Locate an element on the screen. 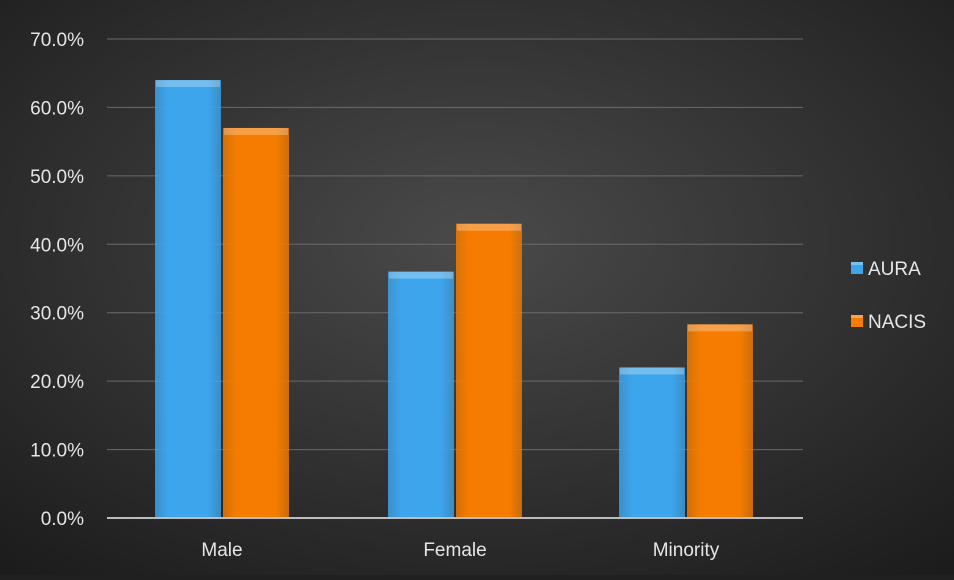 This screenshot has height=580, width=954. x-axis-tick-labels: Male Female Minority is located at coordinates (460, 550).